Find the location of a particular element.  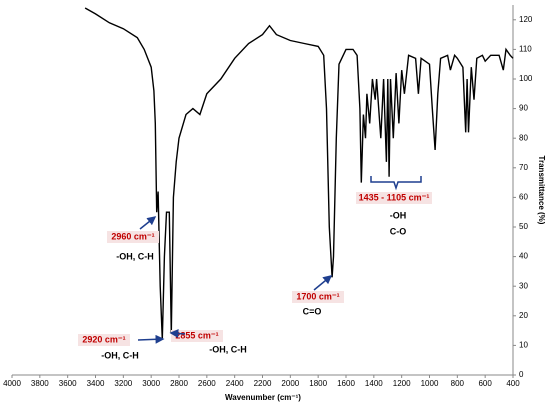

x-tick-label: 3400 is located at coordinates (96, 383).